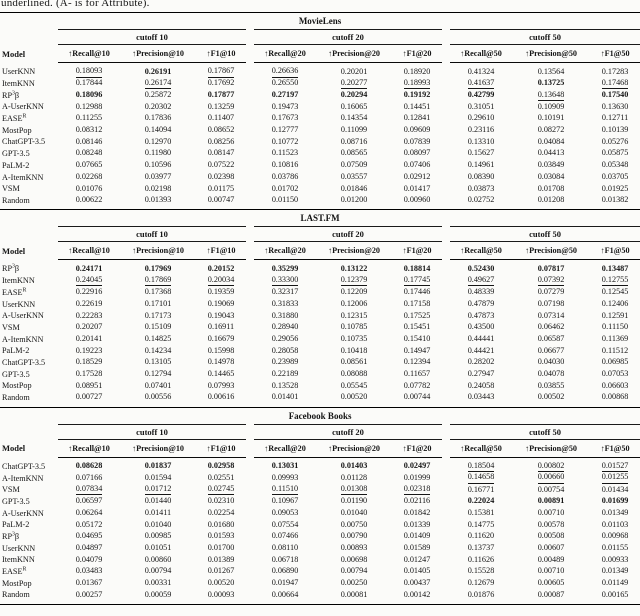 This screenshot has width=640, height=616. I want to click on metric-value-cell: 0.12406, so click(615, 304).